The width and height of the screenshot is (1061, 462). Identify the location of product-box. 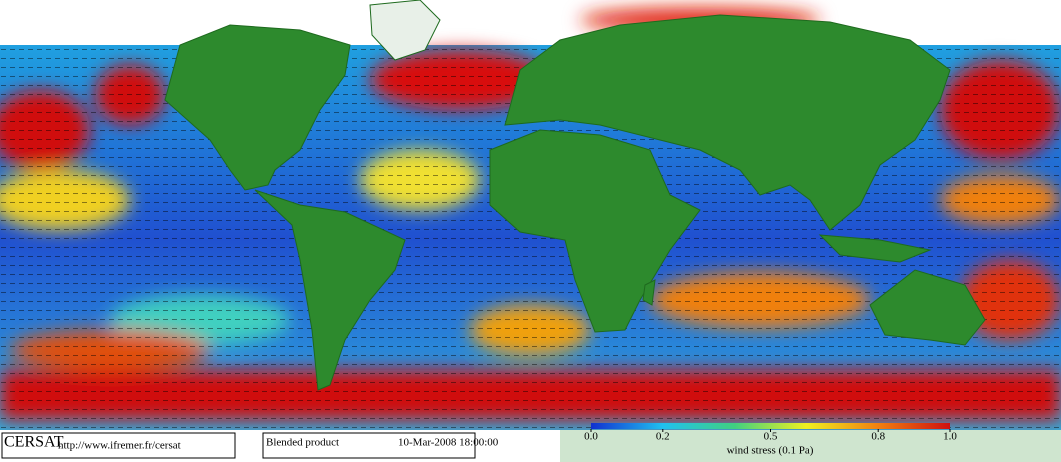
(369, 445).